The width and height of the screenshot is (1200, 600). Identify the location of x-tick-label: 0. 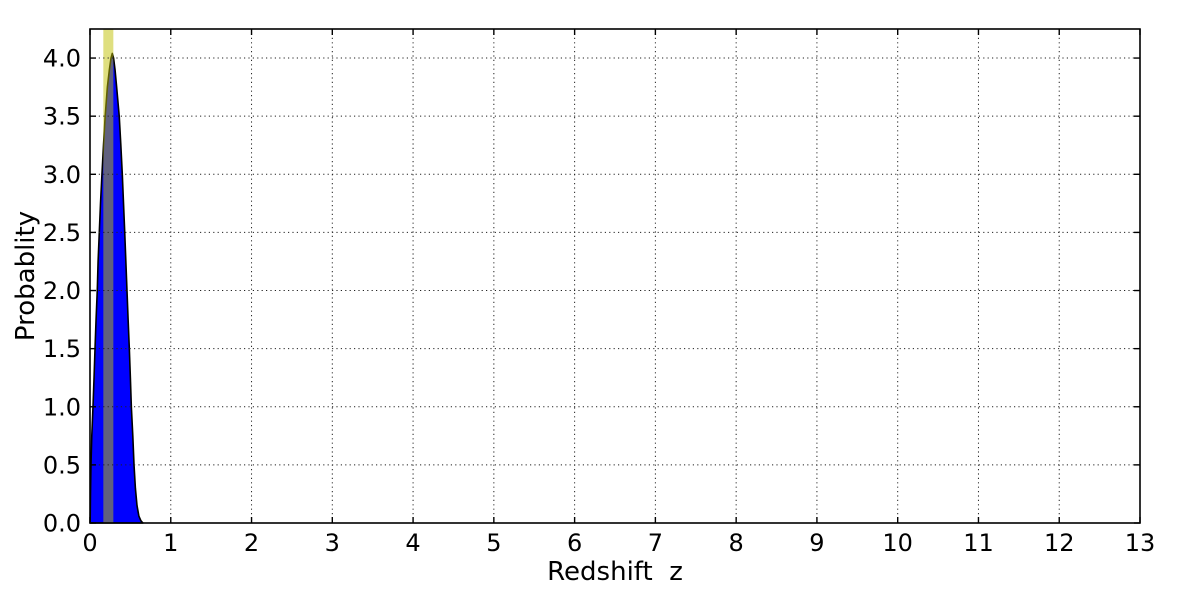
(89, 543).